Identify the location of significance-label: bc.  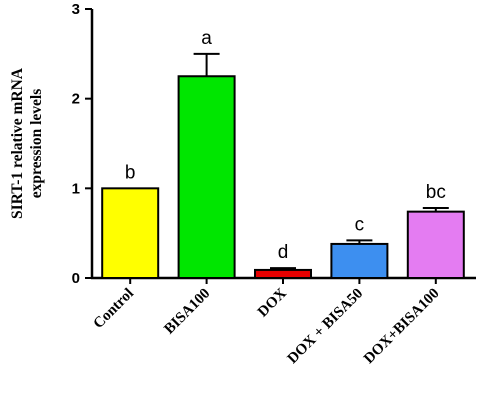
(436, 192).